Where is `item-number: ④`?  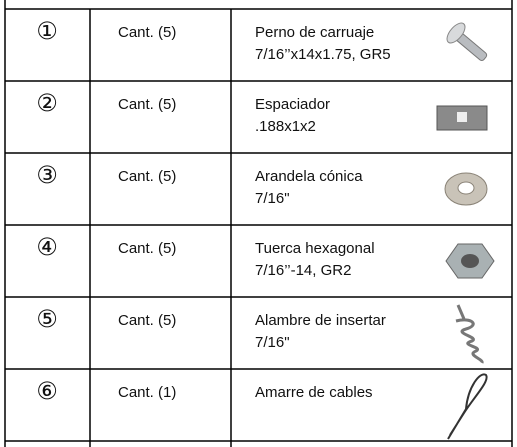
item-number: ④ is located at coordinates (47, 247).